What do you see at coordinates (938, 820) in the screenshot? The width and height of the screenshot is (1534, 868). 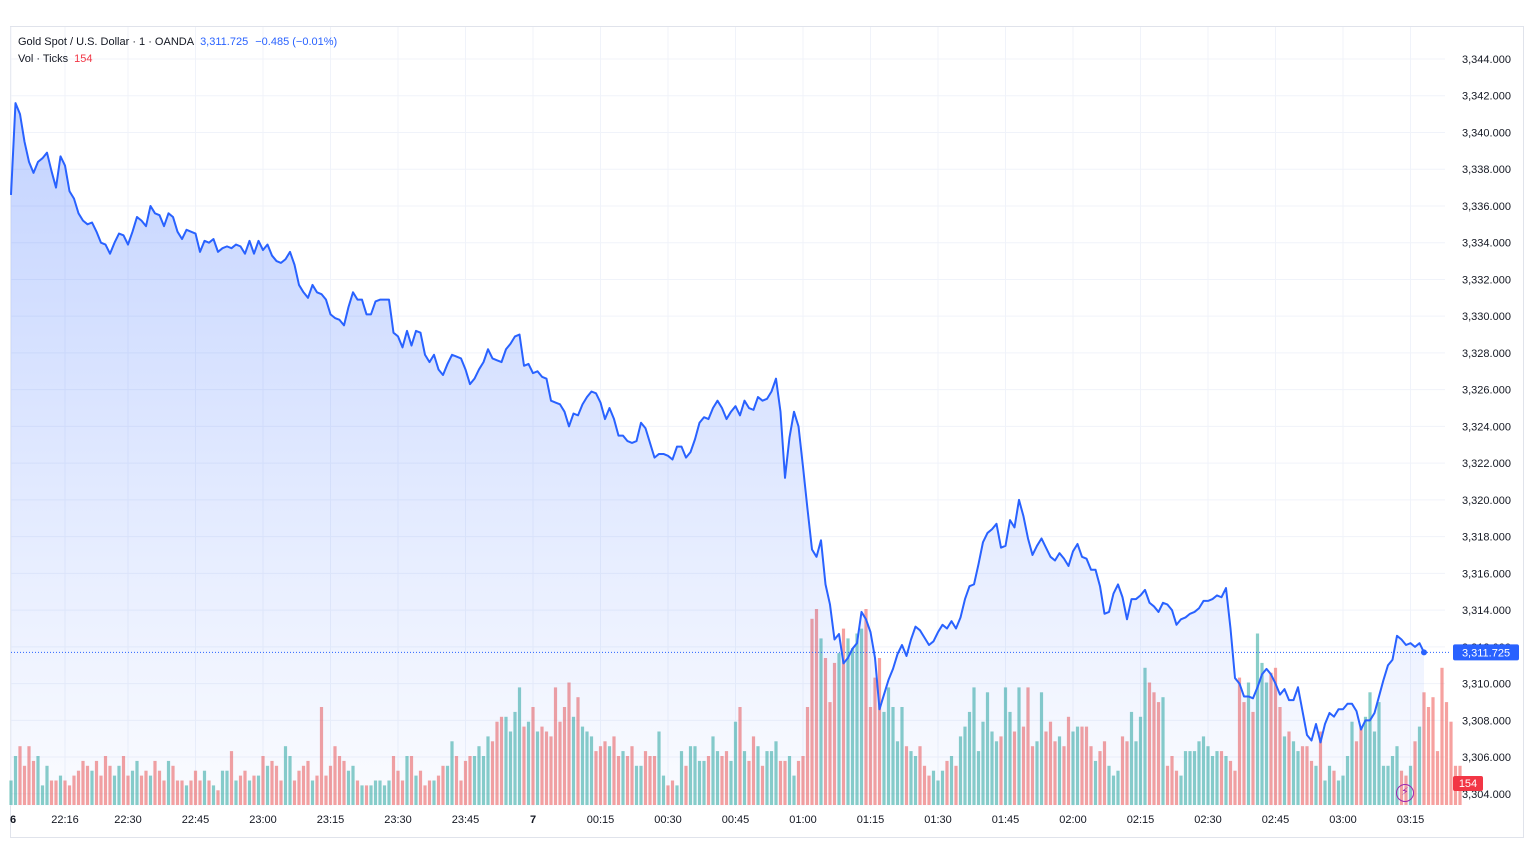 I see `x-tick-label: 01:30` at bounding box center [938, 820].